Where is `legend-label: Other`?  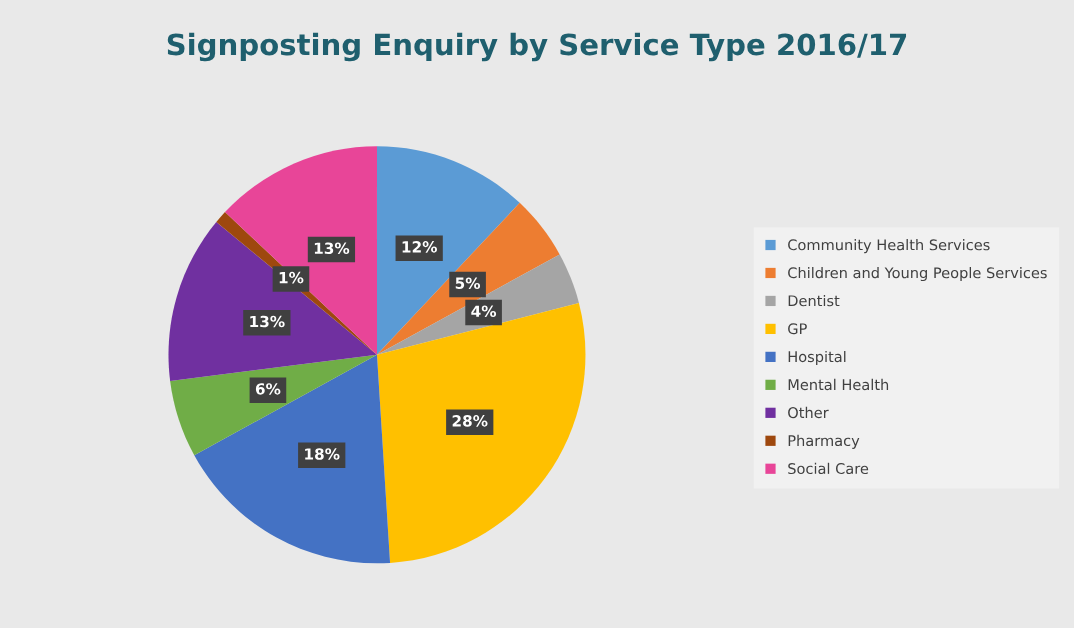 legend-label: Other is located at coordinates (808, 412).